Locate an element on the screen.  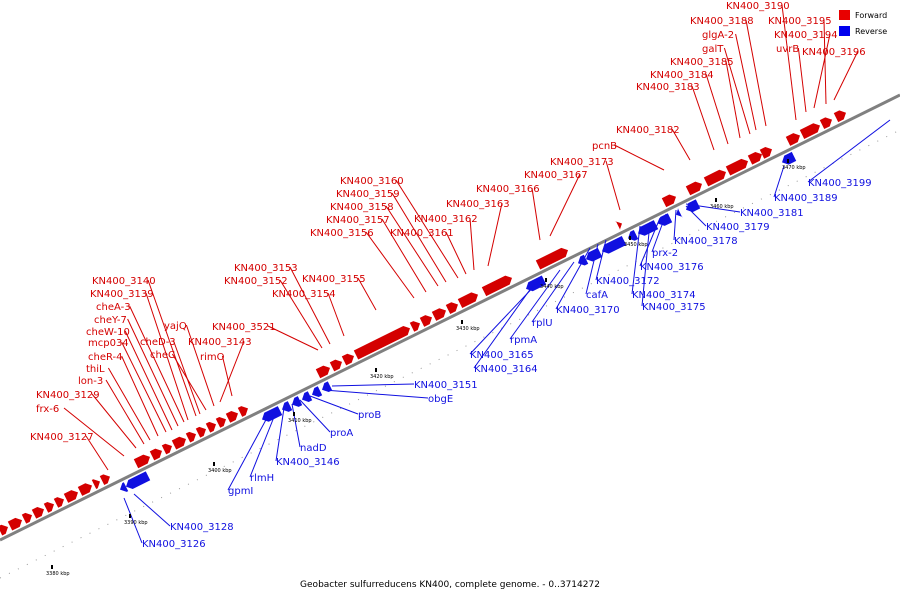
reverse-gene-label: proB is located at coordinates (369, 415).